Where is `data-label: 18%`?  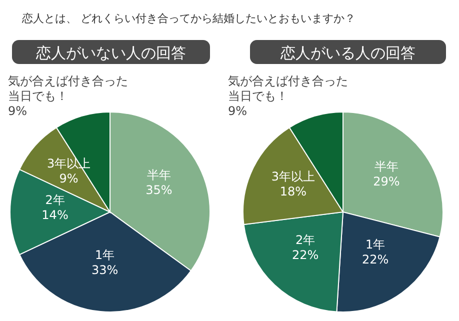
data-label: 18% is located at coordinates (293, 191).